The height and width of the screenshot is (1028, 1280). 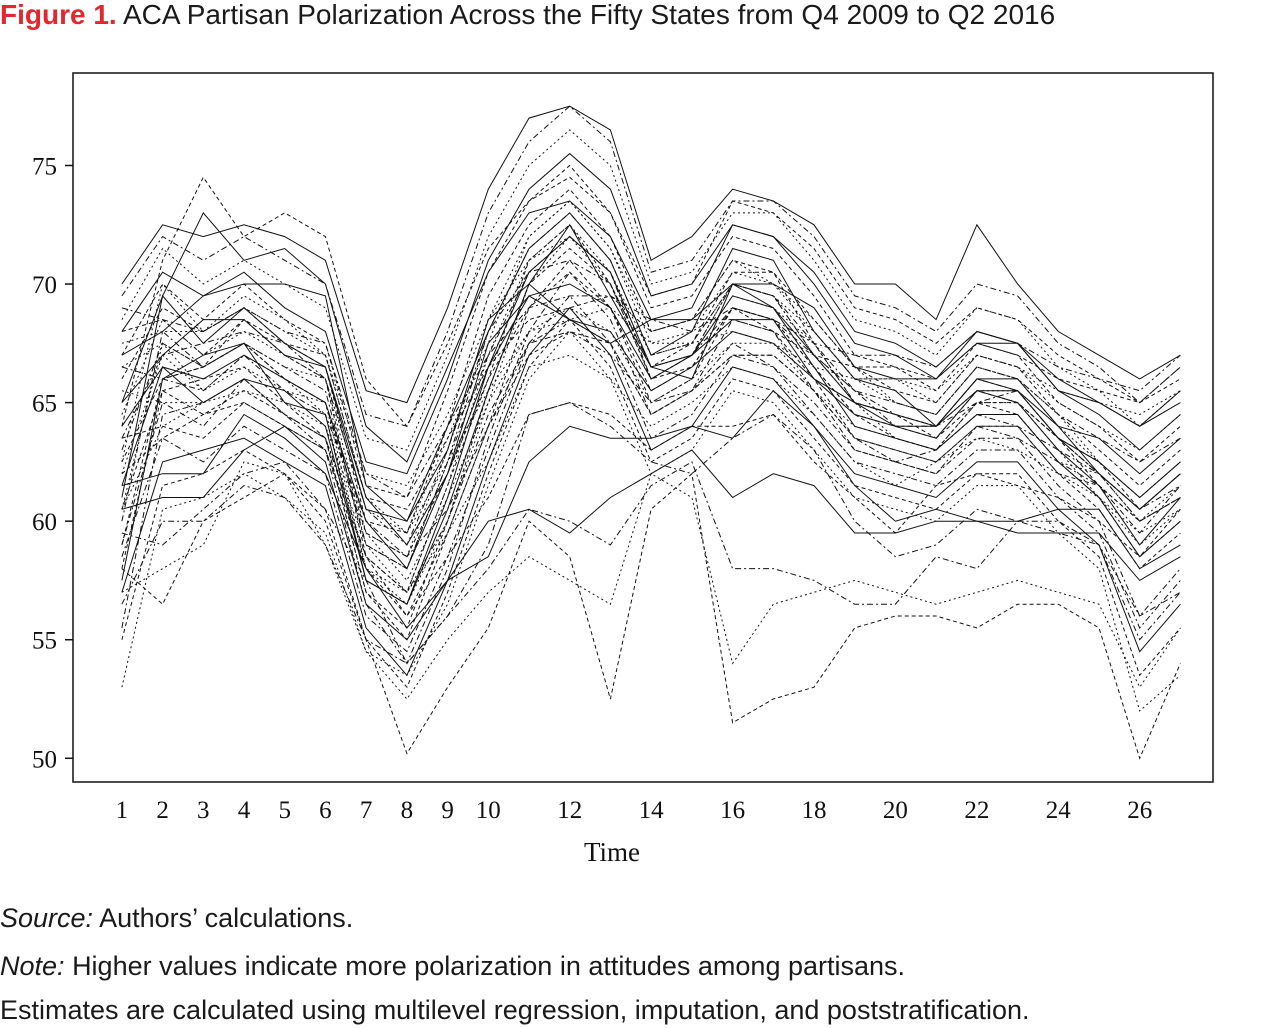 I want to click on x-axis: 1 2 3 4 5 6 7 8 9 10 12 14 16 18 20 22 24 26, so click(x=634, y=810).